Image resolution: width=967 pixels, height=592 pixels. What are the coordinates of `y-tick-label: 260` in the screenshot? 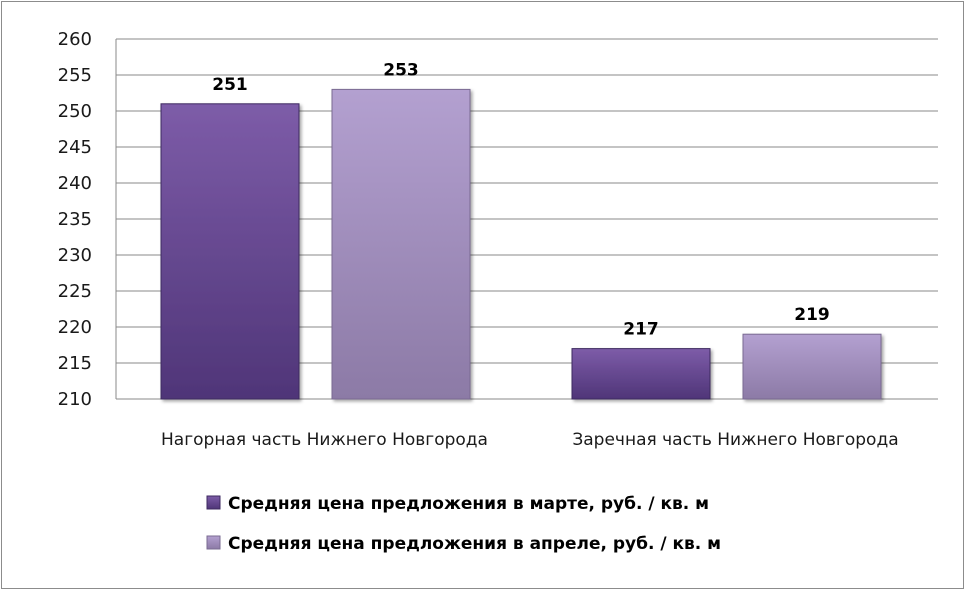 It's located at (75, 39).